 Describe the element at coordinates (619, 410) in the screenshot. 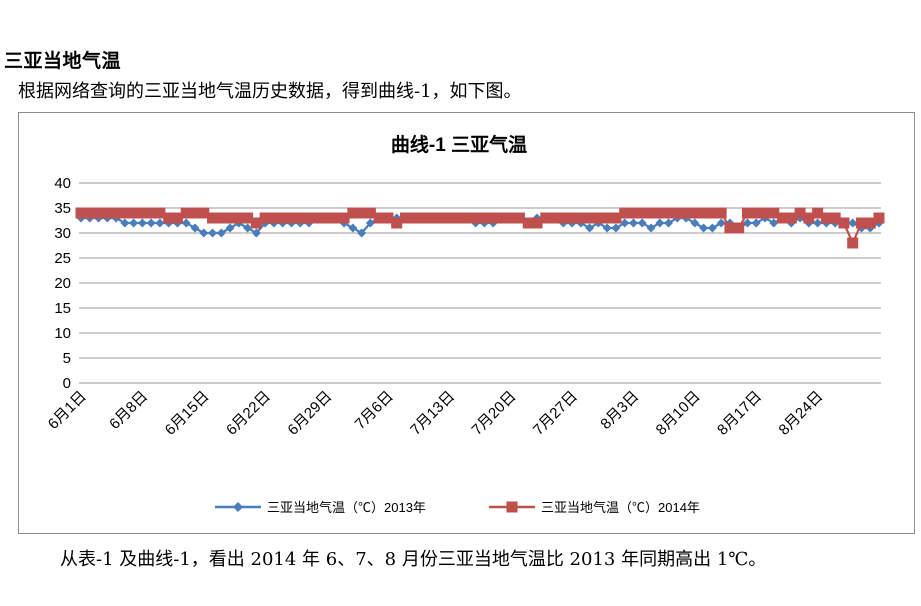

I see `x-tick-label: 8月3日` at that location.